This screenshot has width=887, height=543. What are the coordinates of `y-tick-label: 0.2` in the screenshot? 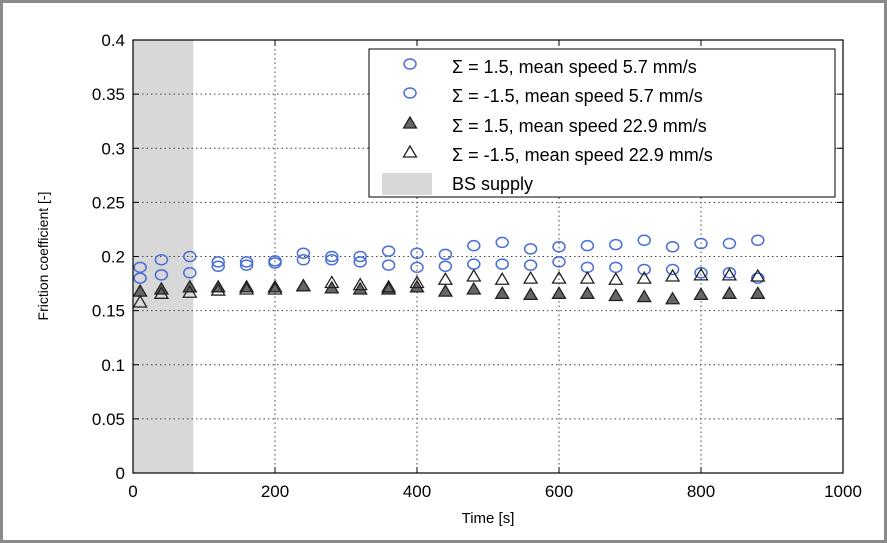 It's located at (113, 257).